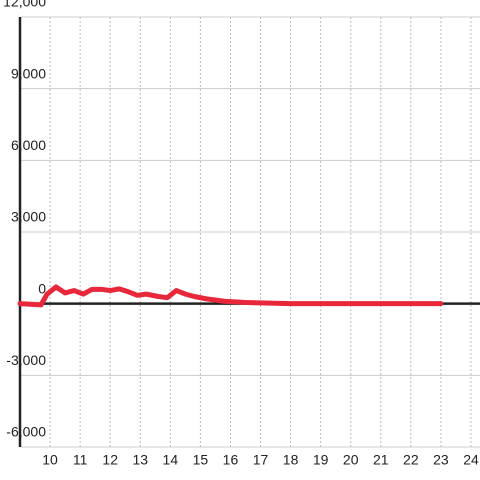  What do you see at coordinates (171, 460) in the screenshot?
I see `x-tick-label: 14` at bounding box center [171, 460].